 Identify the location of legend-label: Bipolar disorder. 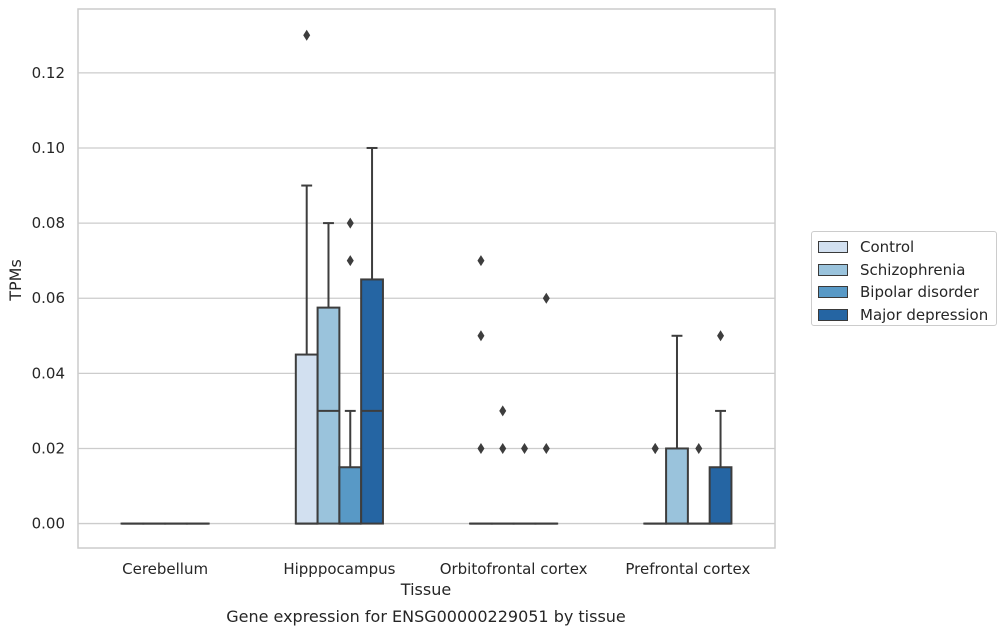
(919, 292).